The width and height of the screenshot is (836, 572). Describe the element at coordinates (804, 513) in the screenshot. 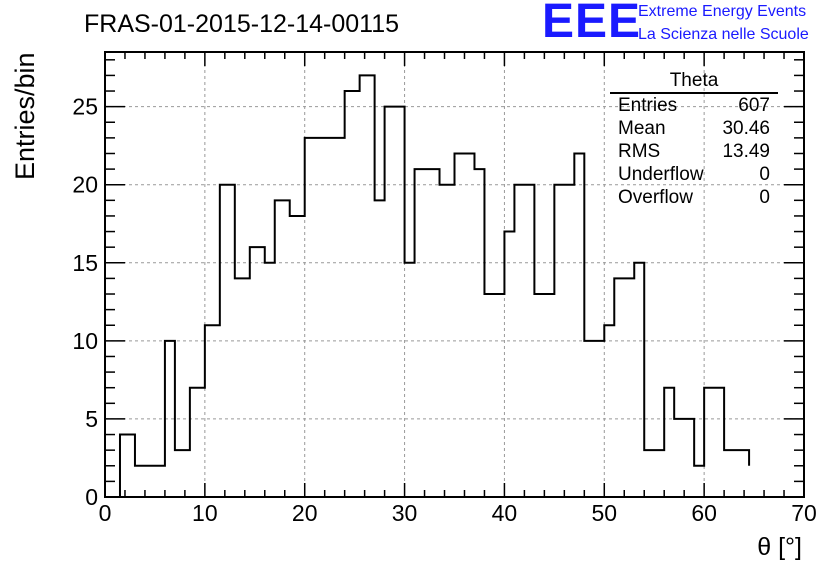

I see `x-tick-label: 70` at that location.